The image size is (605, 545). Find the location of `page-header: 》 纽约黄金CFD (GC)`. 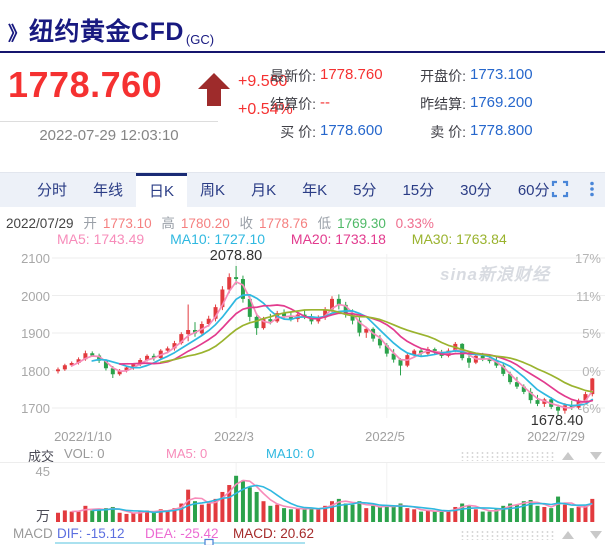

page-header: 》 纽约黄金CFD (GC) is located at coordinates (111, 30).